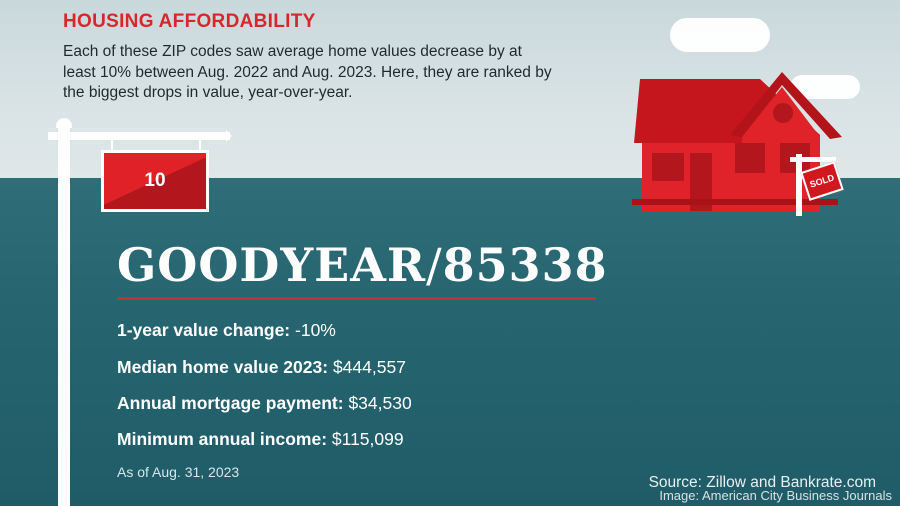  I want to click on rank-sign: 10, so click(155, 181).